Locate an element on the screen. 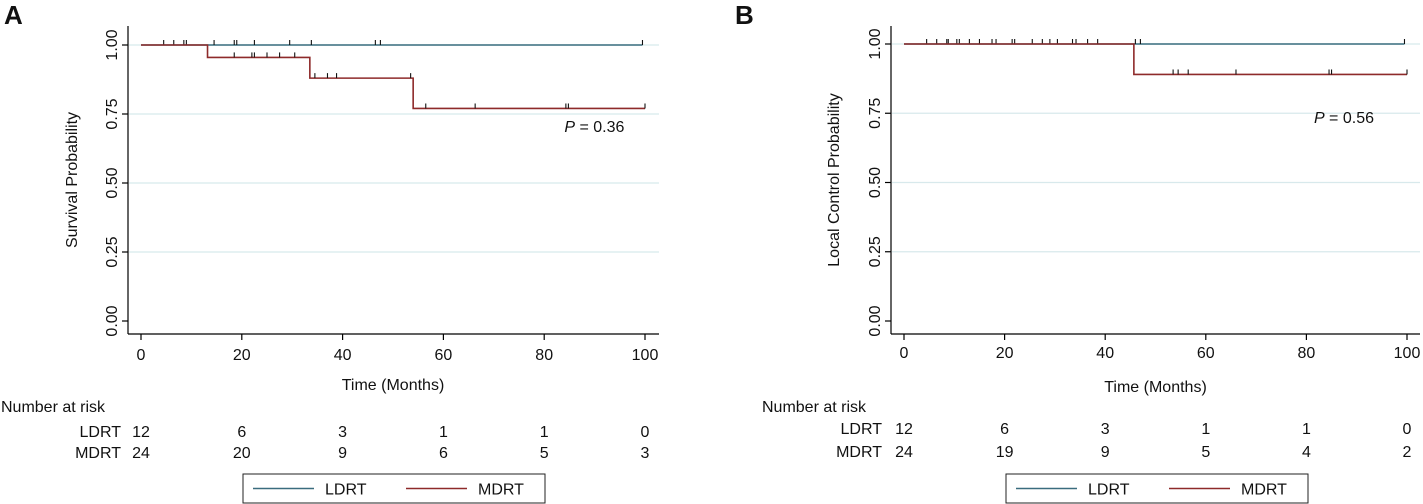  p-value-text: = 0.36 is located at coordinates (599, 127).